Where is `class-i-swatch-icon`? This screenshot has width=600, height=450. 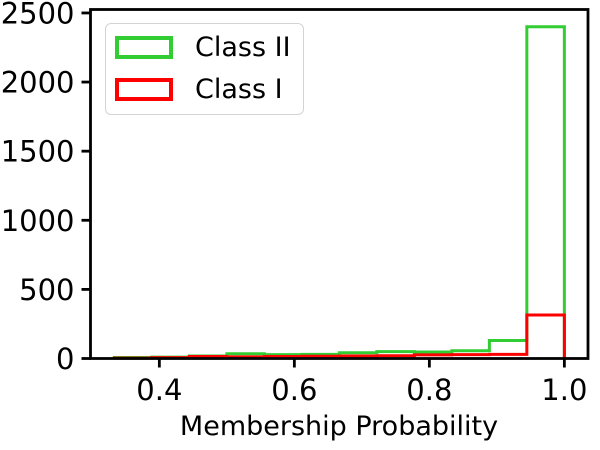
class-i-swatch-icon is located at coordinates (144, 89).